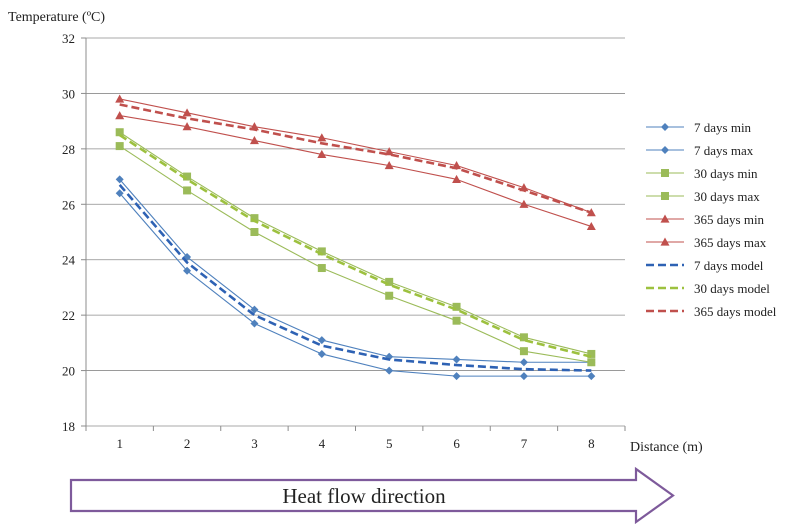 This screenshot has height=529, width=800. Describe the element at coordinates (732, 288) in the screenshot. I see `legend-label: 30 days model` at that location.